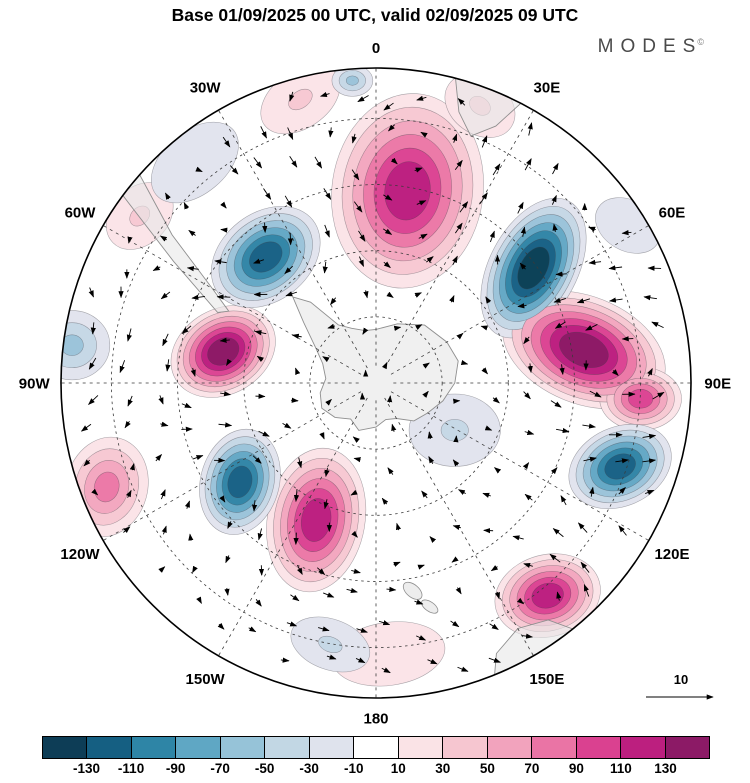 The height and width of the screenshot is (783, 750). I want to click on colorbar-tick-label: -50, so click(264, 768).